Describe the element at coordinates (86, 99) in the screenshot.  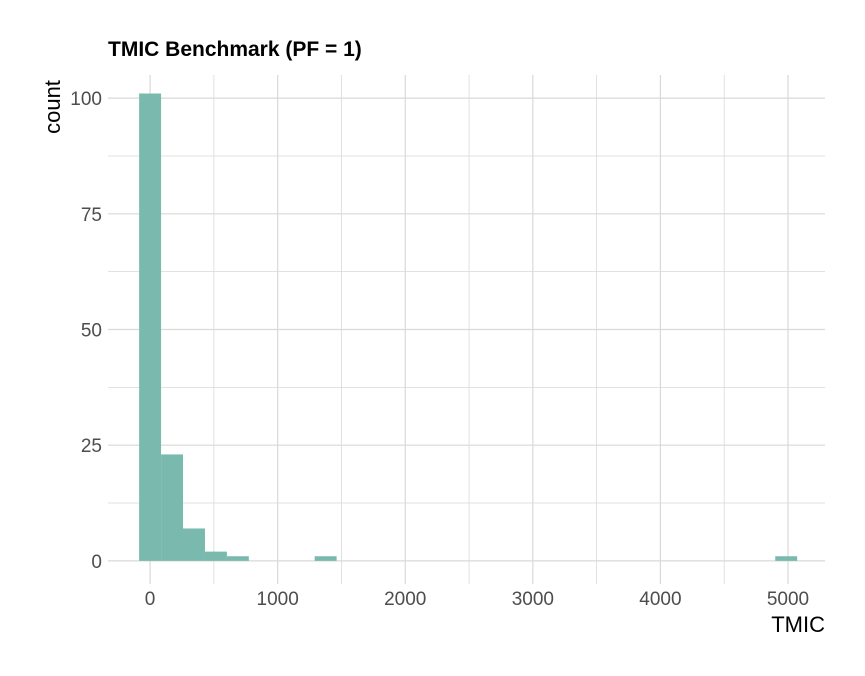
I see `y-tick-label: 100` at that location.